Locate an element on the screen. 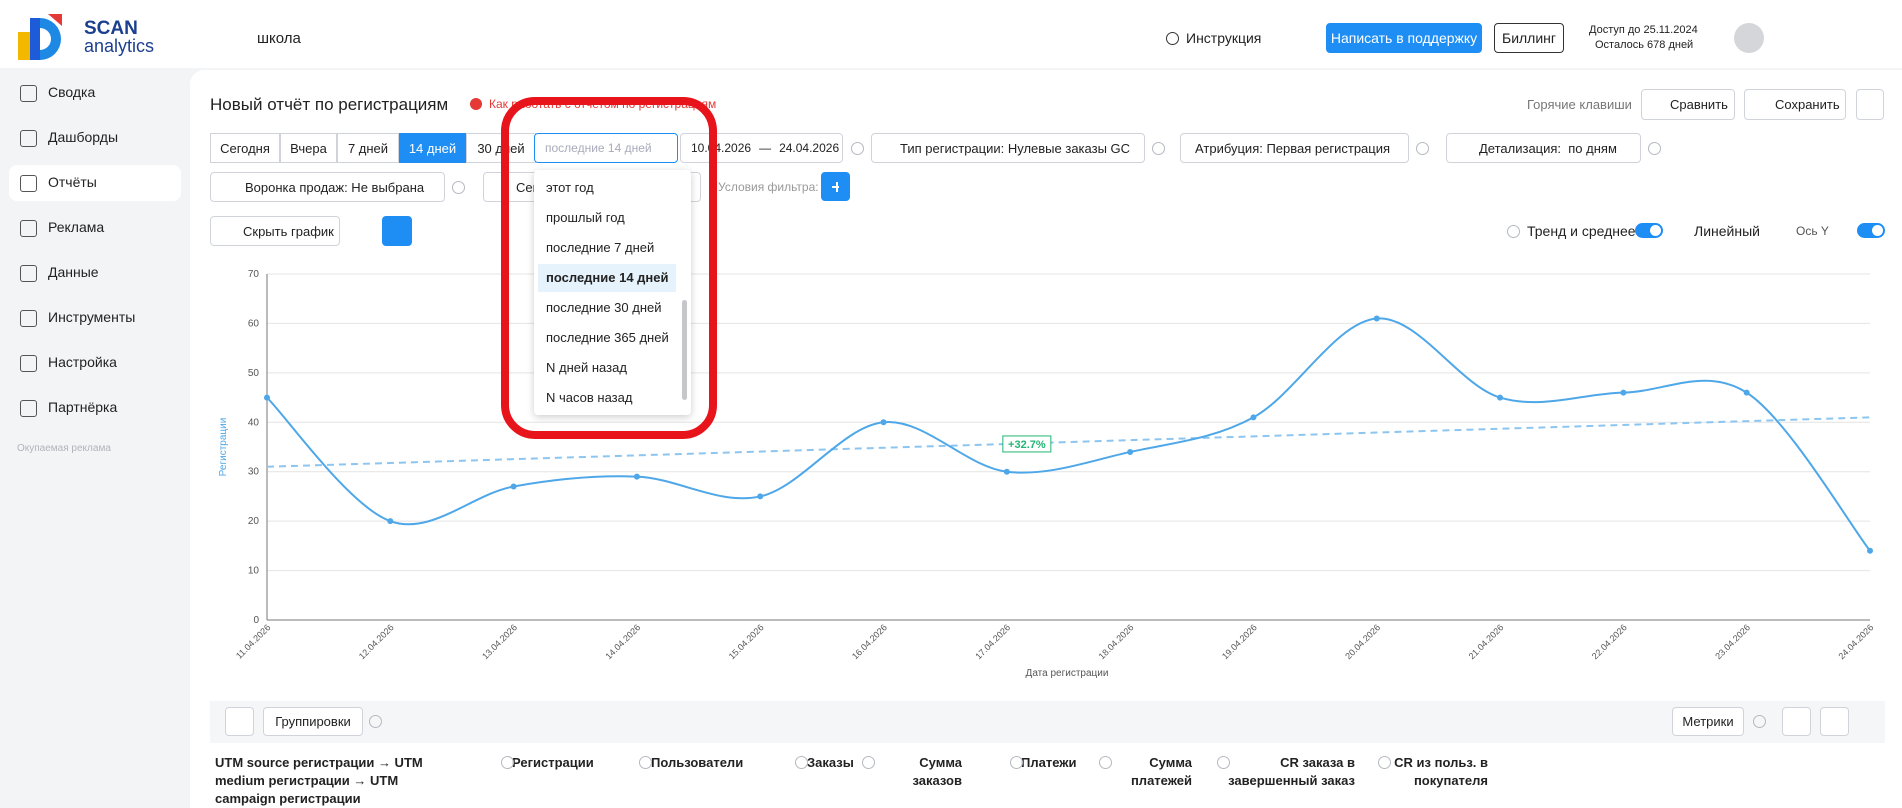 This screenshot has height=808, width=1902. period-search: последние 14 дней is located at coordinates (606, 148).